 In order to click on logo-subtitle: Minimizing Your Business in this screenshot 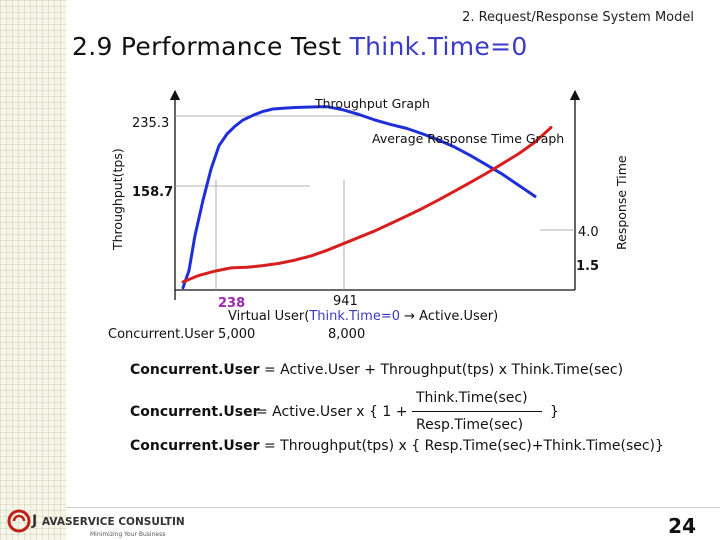, I will do `click(127, 534)`.